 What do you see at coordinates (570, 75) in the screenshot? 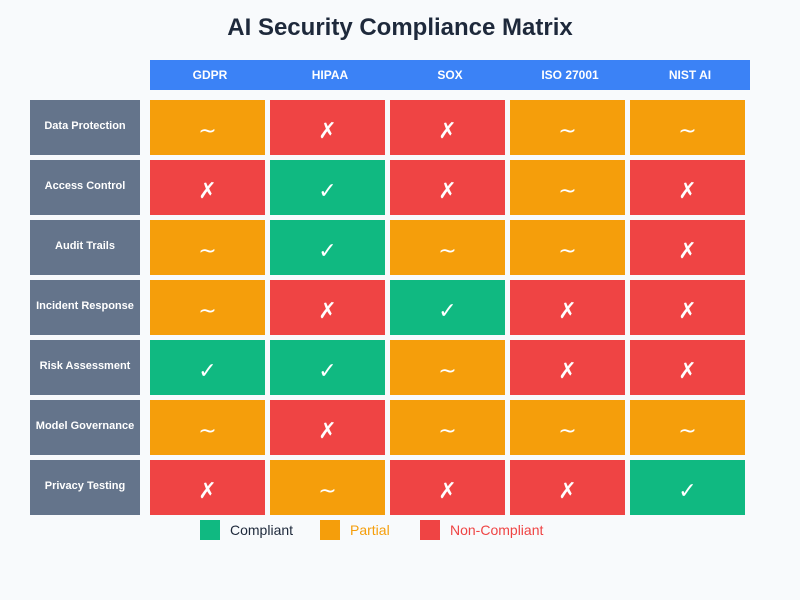
I see `column-header: ISO 27001` at bounding box center [570, 75].